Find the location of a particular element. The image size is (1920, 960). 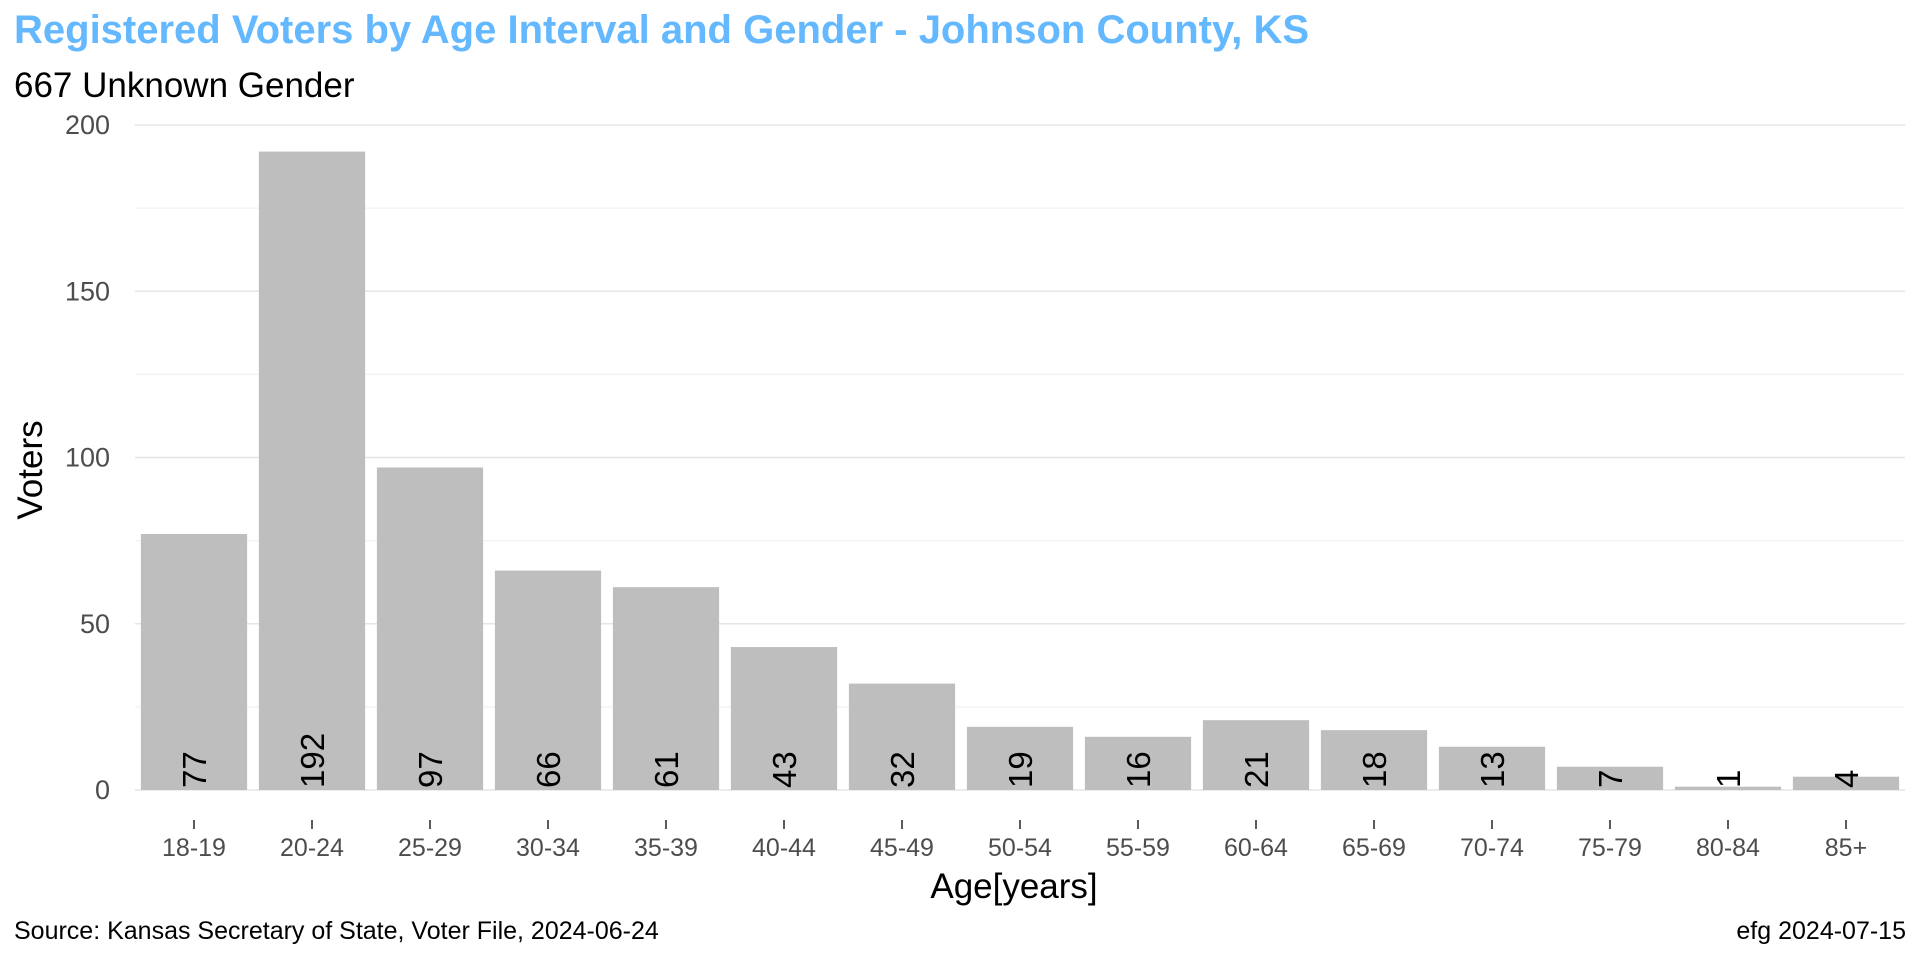

bar-value-label: 13 is located at coordinates (1492, 769).